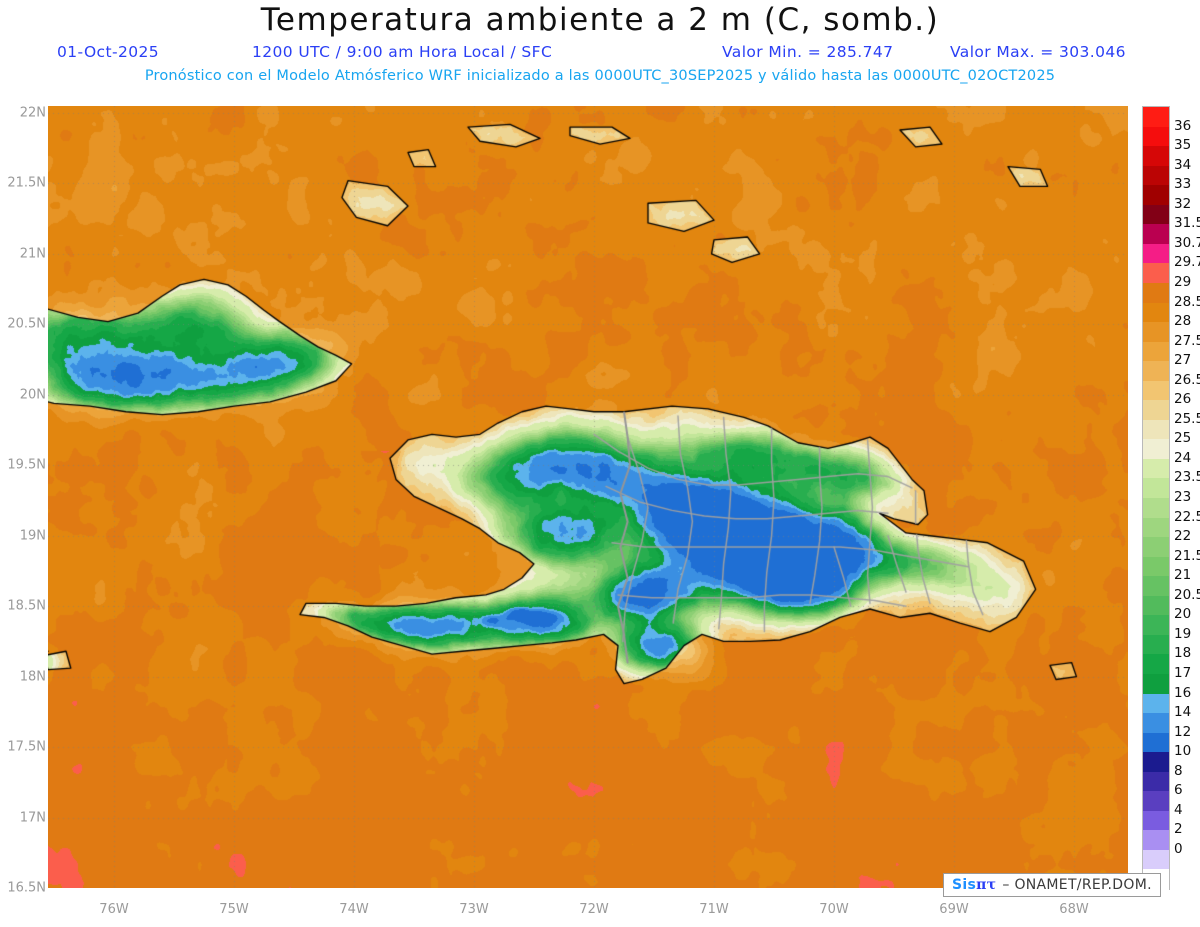 This screenshot has width=1200, height=927. What do you see at coordinates (1052, 885) in the screenshot?
I see `onamet-logo: Sis πτ – ONAMET/REP.DOM.` at bounding box center [1052, 885].